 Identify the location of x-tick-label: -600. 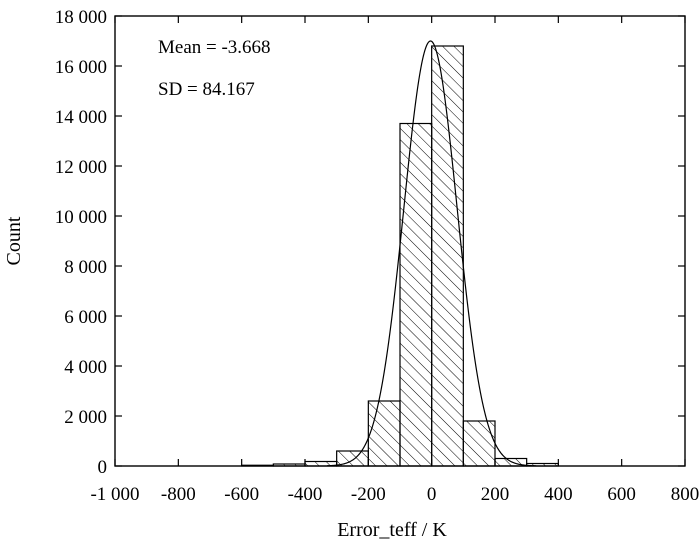
(241, 494).